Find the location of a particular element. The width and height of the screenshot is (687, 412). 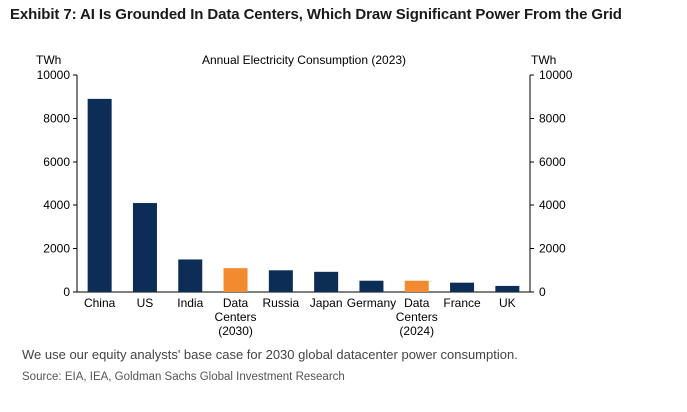

right-tick-label: 10000 is located at coordinates (556, 75).